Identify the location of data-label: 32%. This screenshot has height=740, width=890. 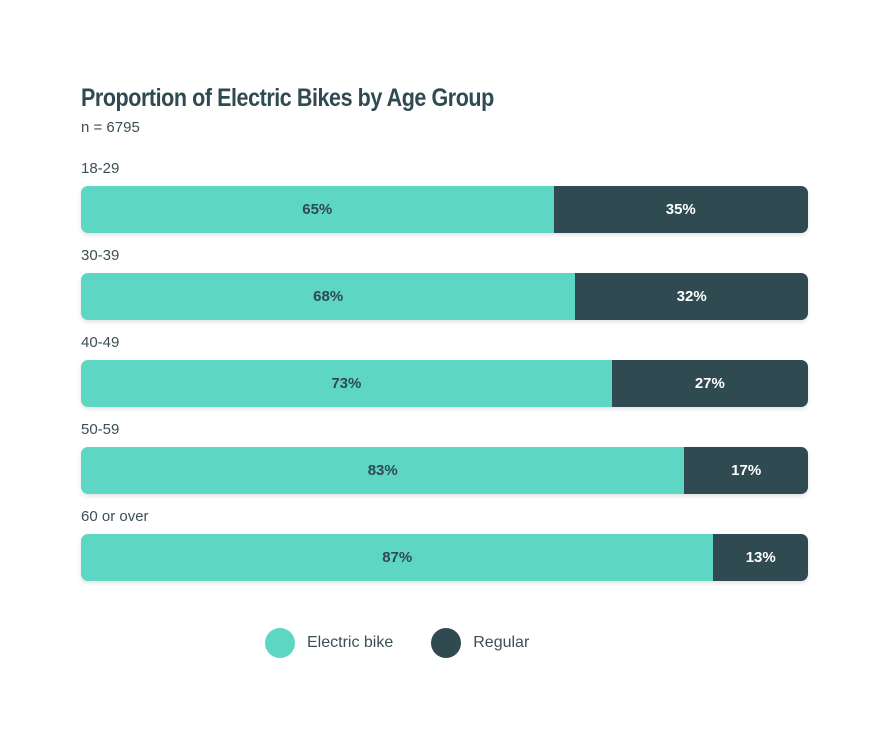
(691, 296).